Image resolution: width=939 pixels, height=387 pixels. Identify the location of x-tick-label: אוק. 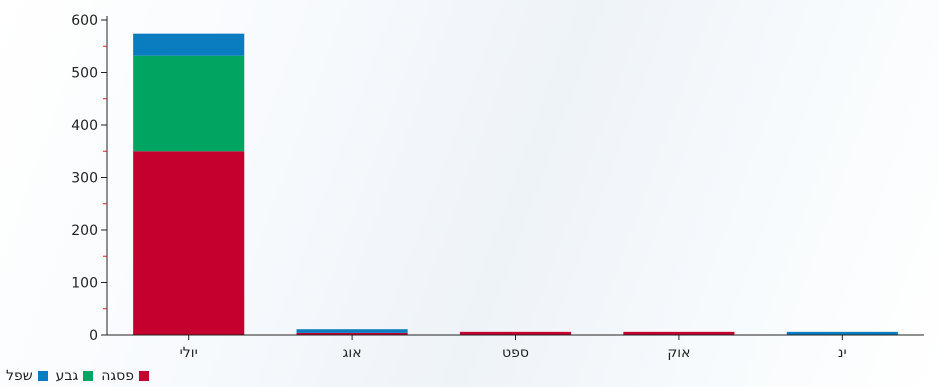
(678, 353).